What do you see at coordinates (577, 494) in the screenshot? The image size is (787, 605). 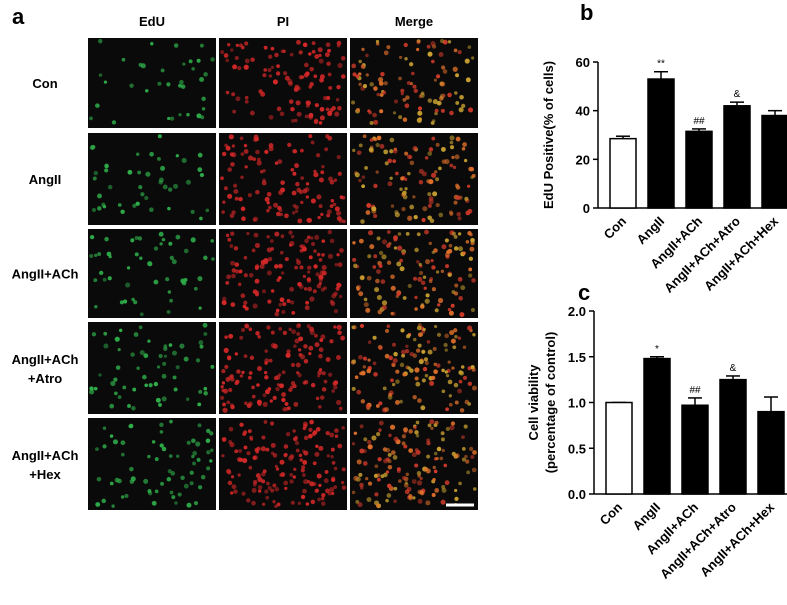 I see `y-tick-label: 0.0` at bounding box center [577, 494].